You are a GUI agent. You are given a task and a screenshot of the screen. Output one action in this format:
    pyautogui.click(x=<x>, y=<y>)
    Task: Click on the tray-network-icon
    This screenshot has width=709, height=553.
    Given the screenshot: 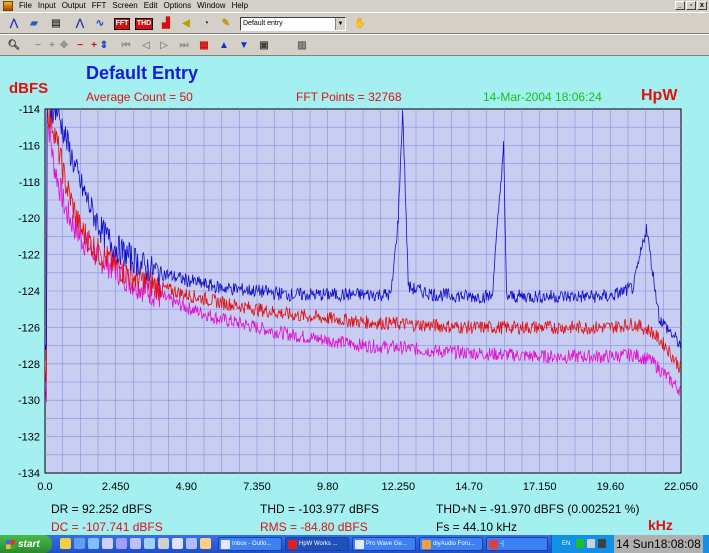 What is the action you would take?
    pyautogui.click(x=580, y=543)
    